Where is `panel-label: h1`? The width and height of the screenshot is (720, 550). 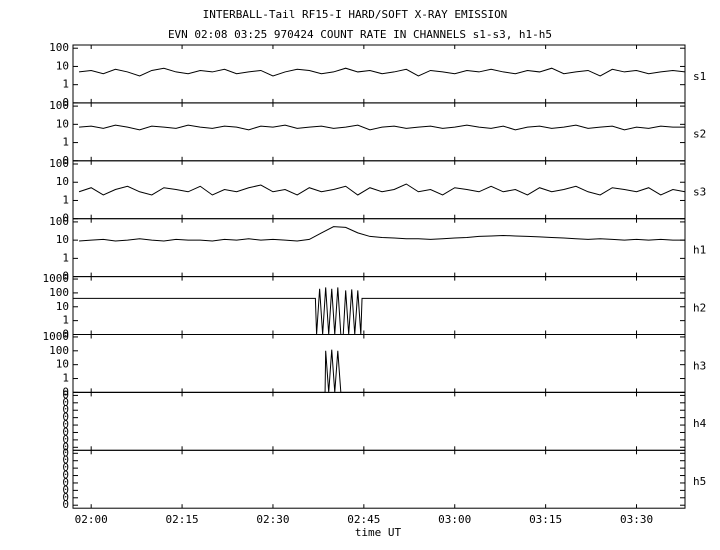
panel-label: h1 is located at coordinates (699, 250).